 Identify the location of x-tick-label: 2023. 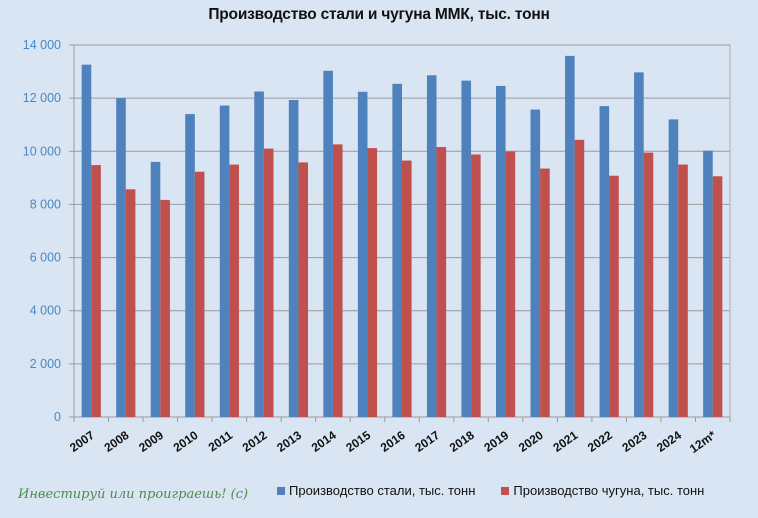
(635, 441).